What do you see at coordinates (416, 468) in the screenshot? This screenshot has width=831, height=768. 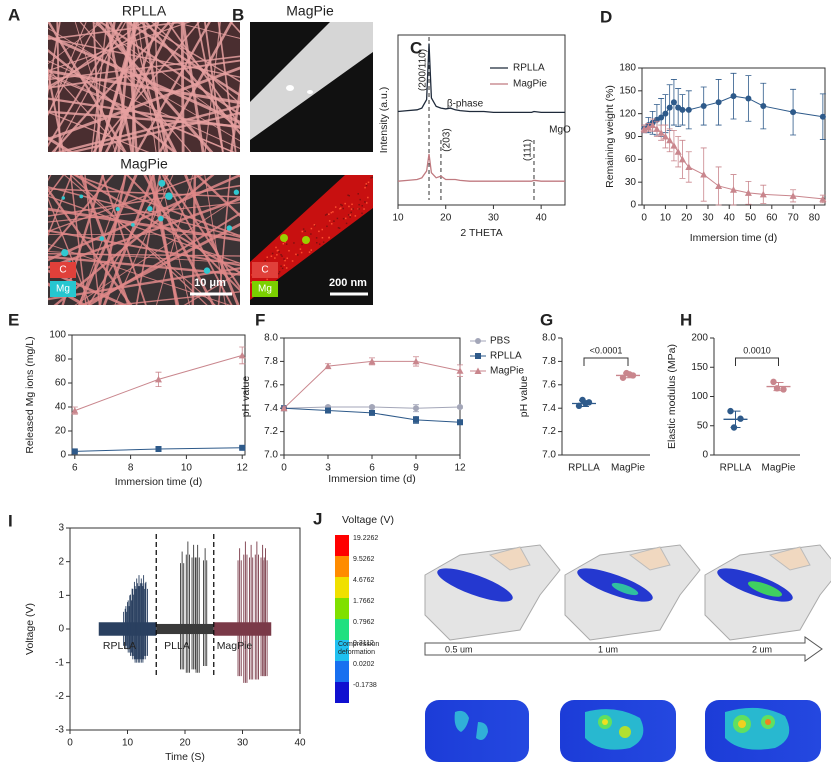 I see `x-tick-label: 9` at bounding box center [416, 468].